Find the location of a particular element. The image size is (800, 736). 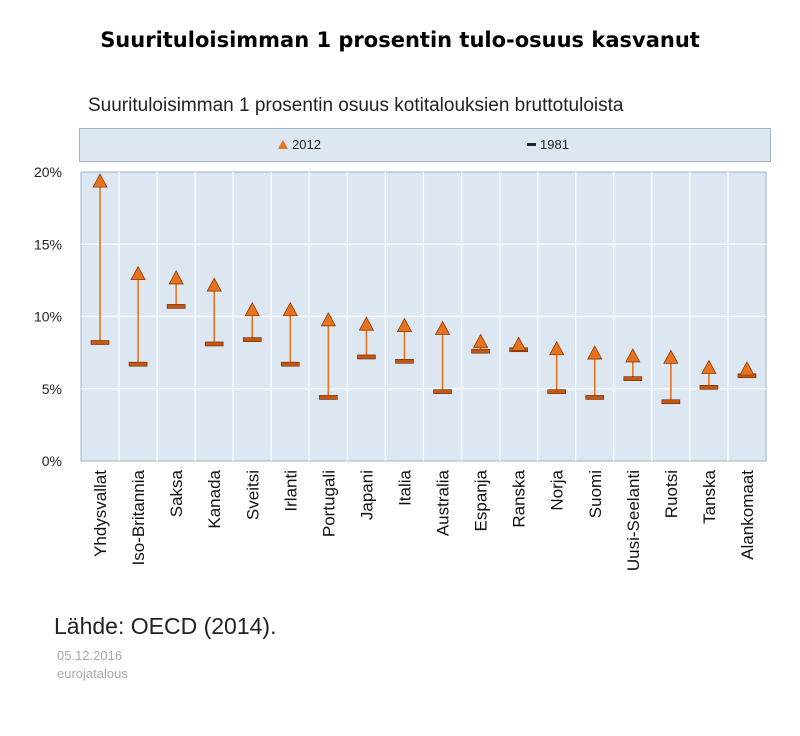

x-tick-label: Suomi is located at coordinates (595, 494).